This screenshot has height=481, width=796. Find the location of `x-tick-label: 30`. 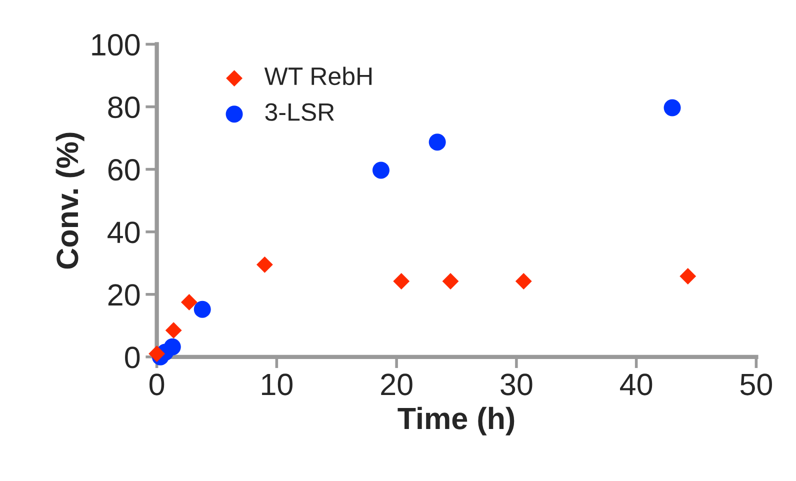

x-tick-label: 30 is located at coordinates (516, 385).